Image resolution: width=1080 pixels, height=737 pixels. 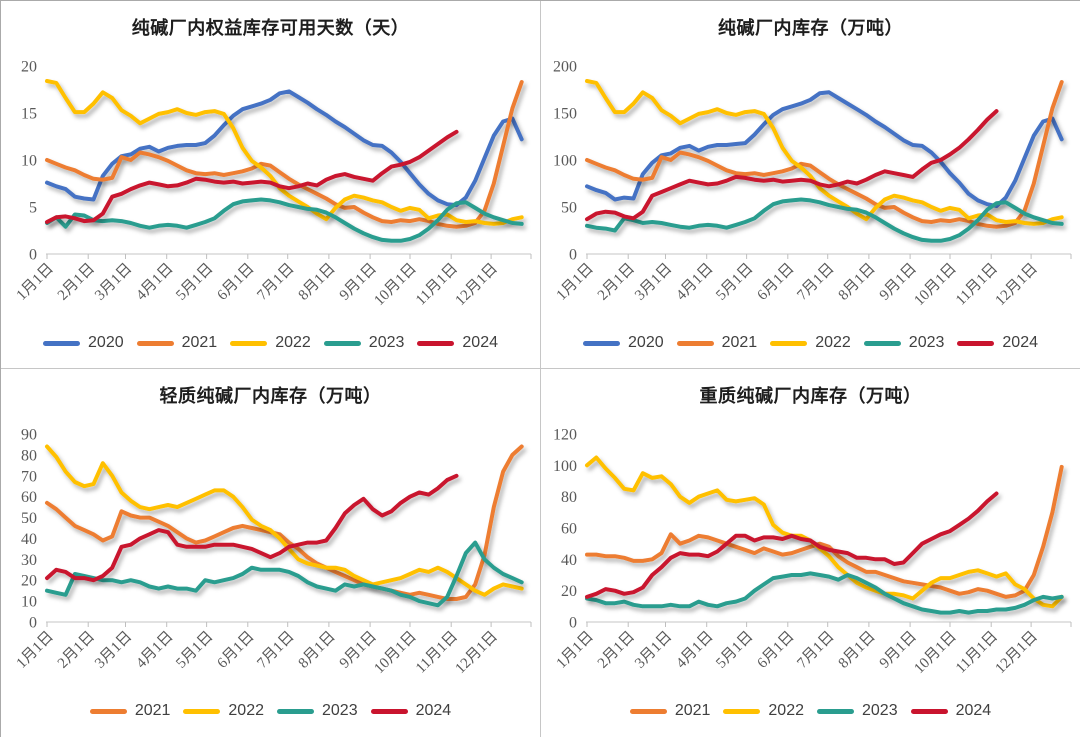 I want to click on series-line-2022, so click(x=824, y=532).